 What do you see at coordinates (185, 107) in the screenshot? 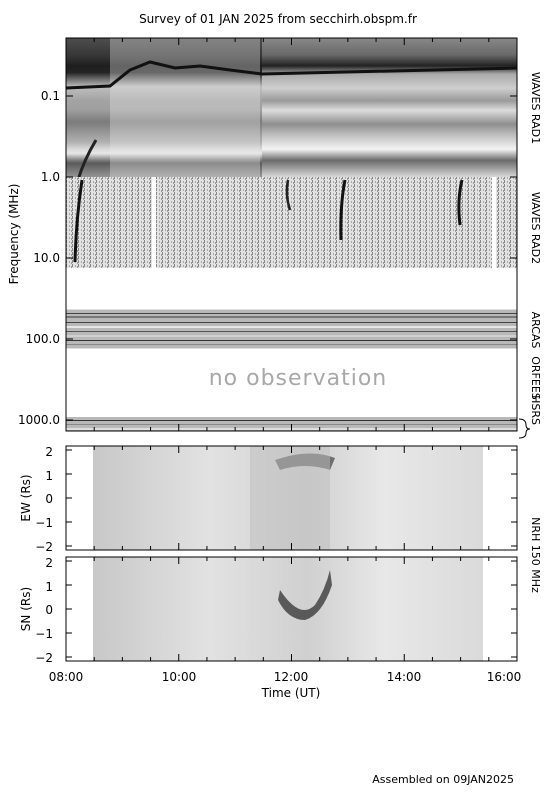
I see `rad1-bright-region` at bounding box center [185, 107].